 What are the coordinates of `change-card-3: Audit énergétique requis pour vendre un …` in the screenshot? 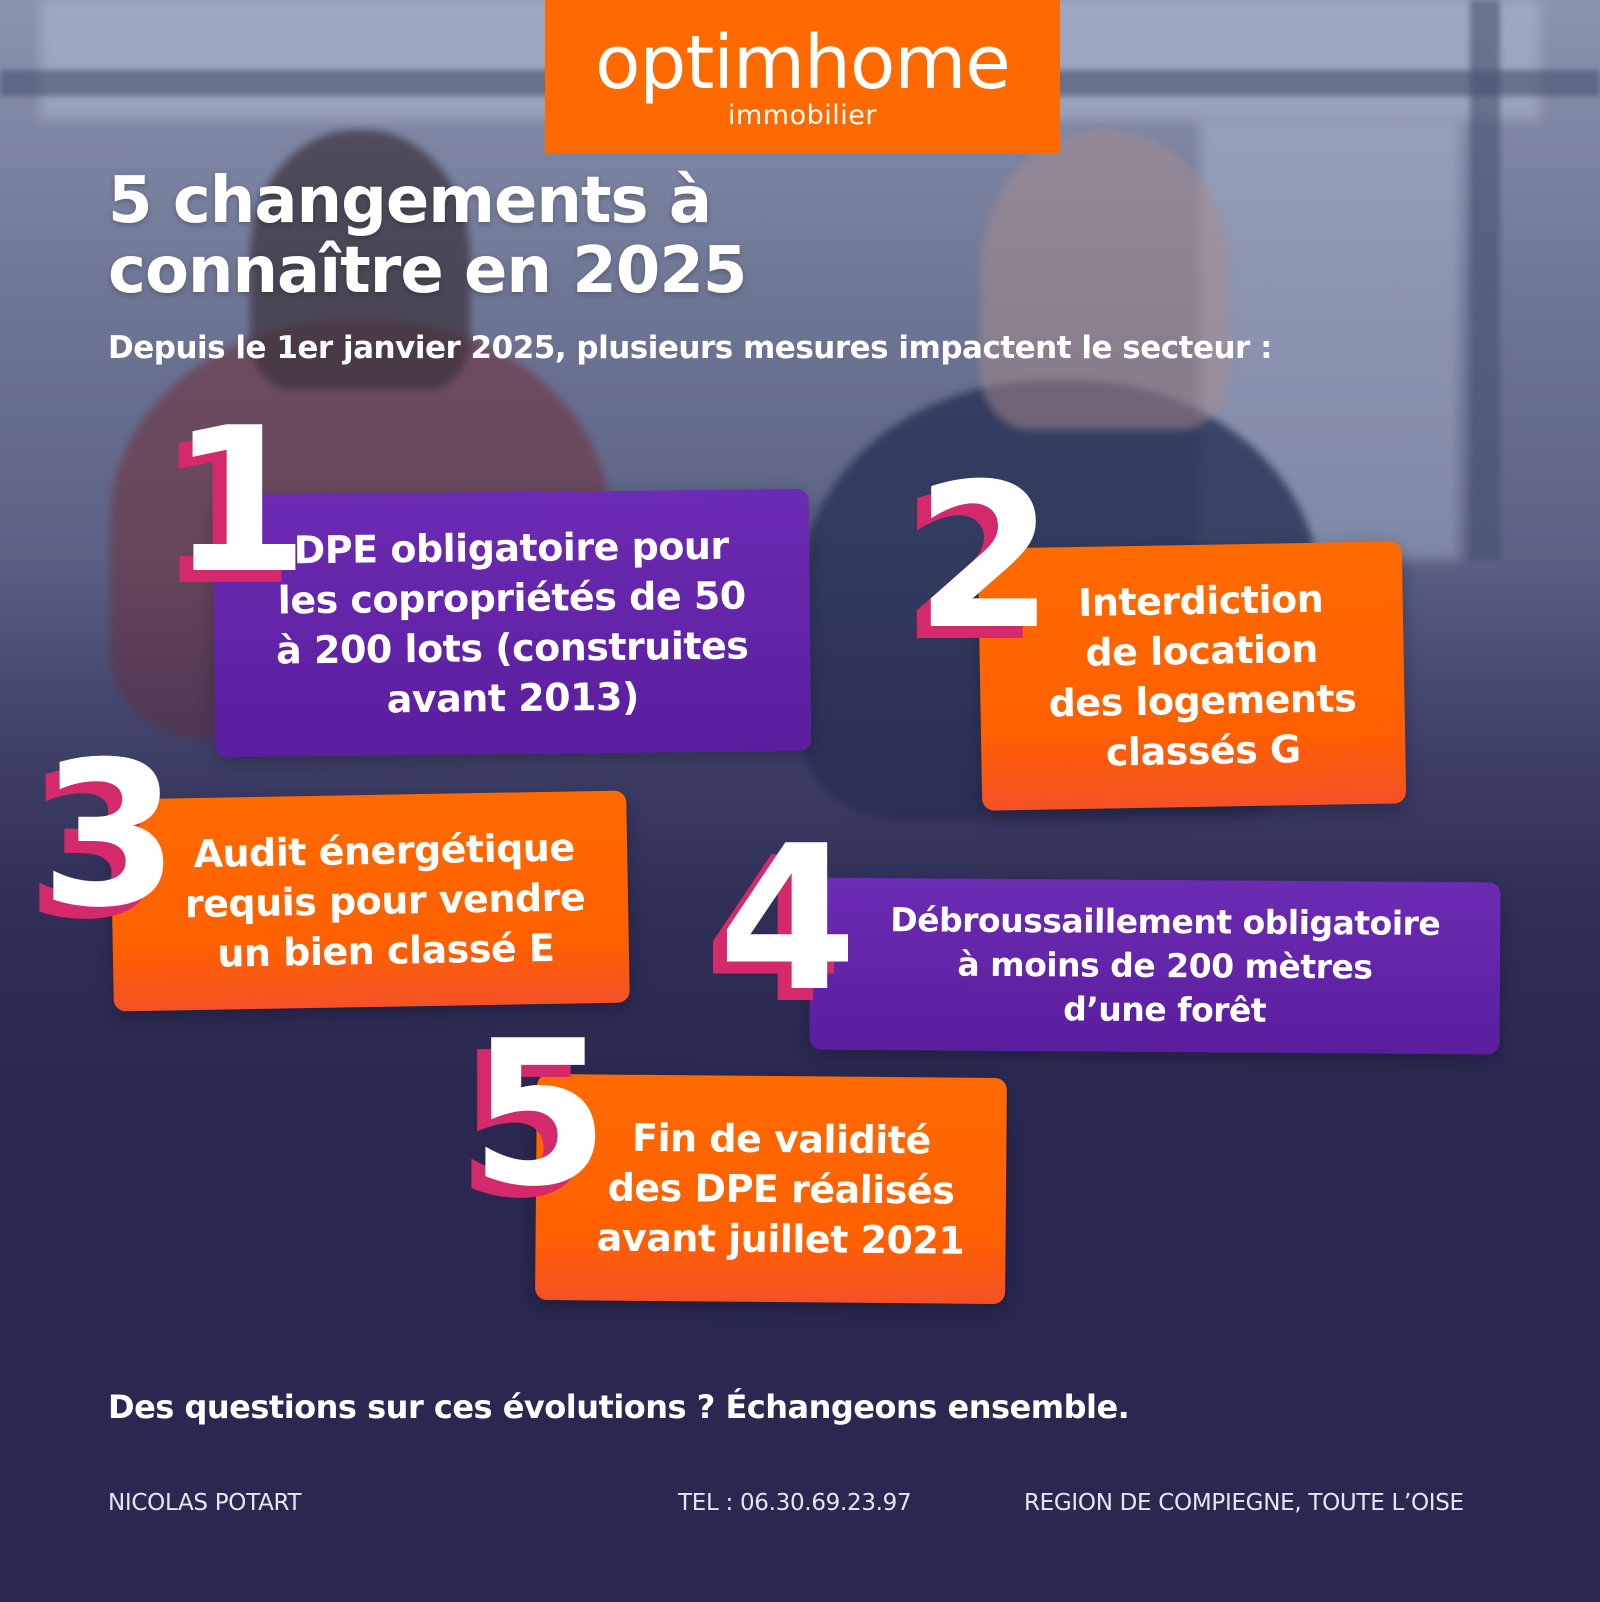 It's located at (370, 901).